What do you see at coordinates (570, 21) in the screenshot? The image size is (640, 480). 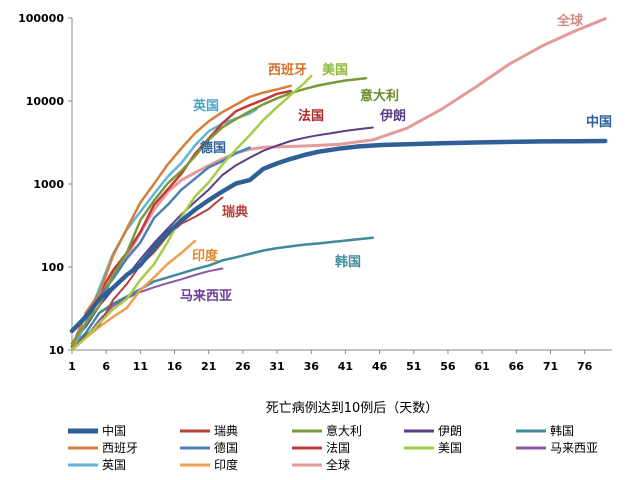 I see `series-label-12: 全球` at bounding box center [570, 21].